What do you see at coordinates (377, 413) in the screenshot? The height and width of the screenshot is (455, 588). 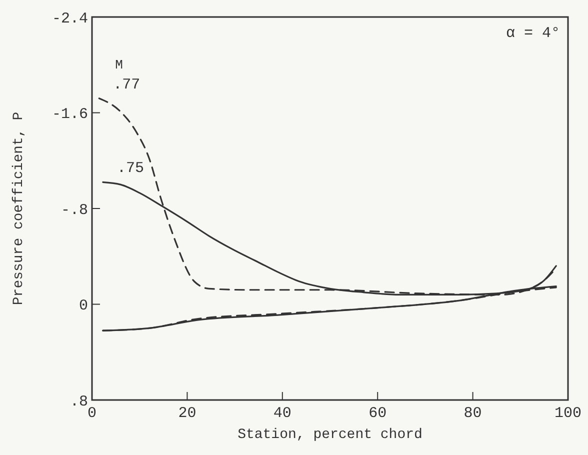 I see `x-tick-label: 60` at bounding box center [377, 413].